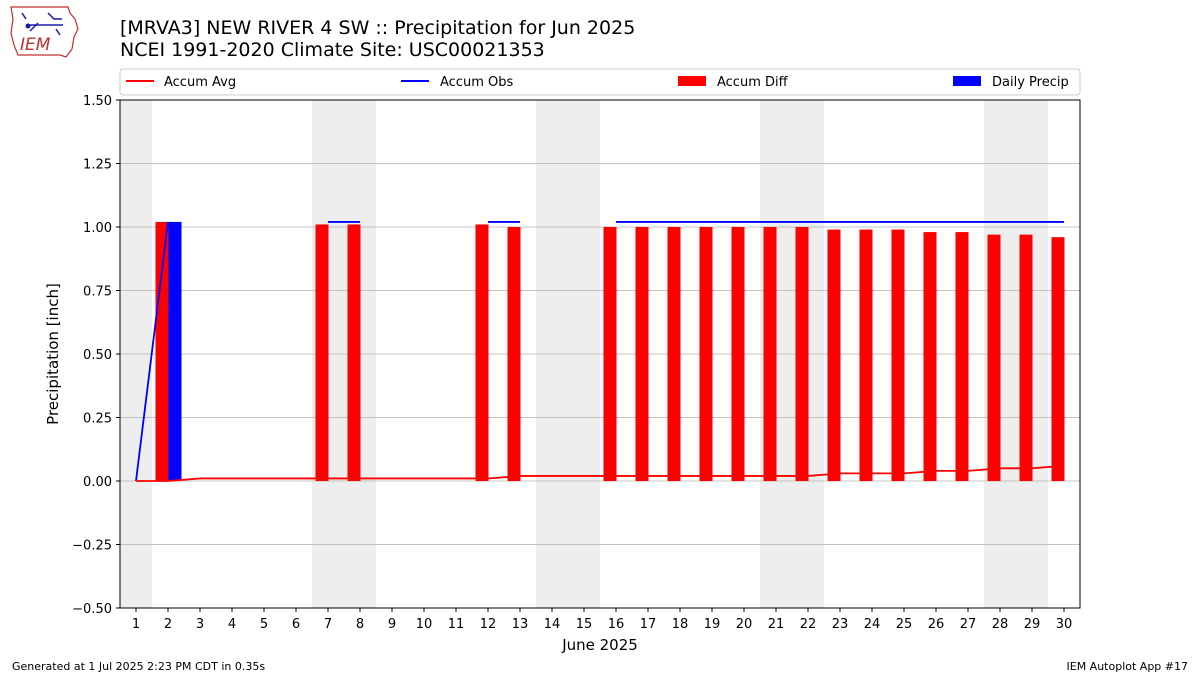 This screenshot has width=1200, height=675. I want to click on x-tick-label-21: 21, so click(776, 624).